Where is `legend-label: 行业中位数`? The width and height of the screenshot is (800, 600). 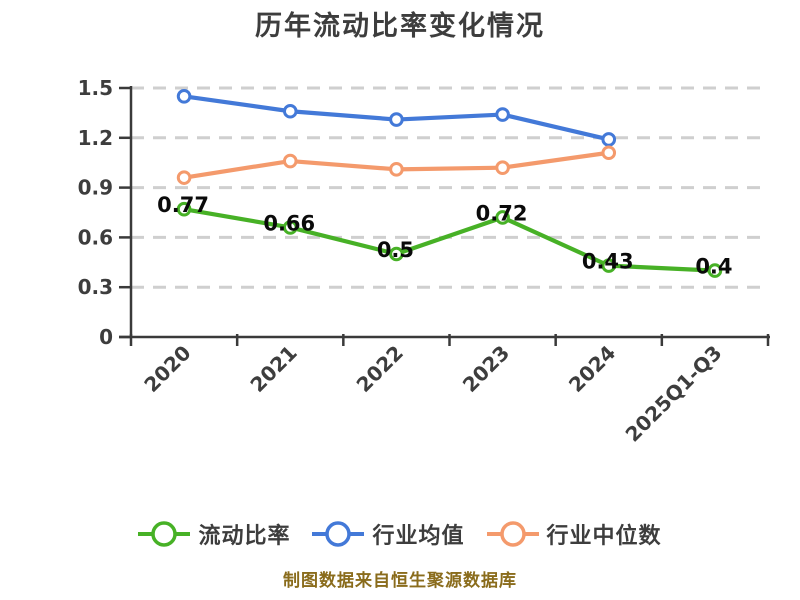 legend-label: 行业中位数 is located at coordinates (604, 536).